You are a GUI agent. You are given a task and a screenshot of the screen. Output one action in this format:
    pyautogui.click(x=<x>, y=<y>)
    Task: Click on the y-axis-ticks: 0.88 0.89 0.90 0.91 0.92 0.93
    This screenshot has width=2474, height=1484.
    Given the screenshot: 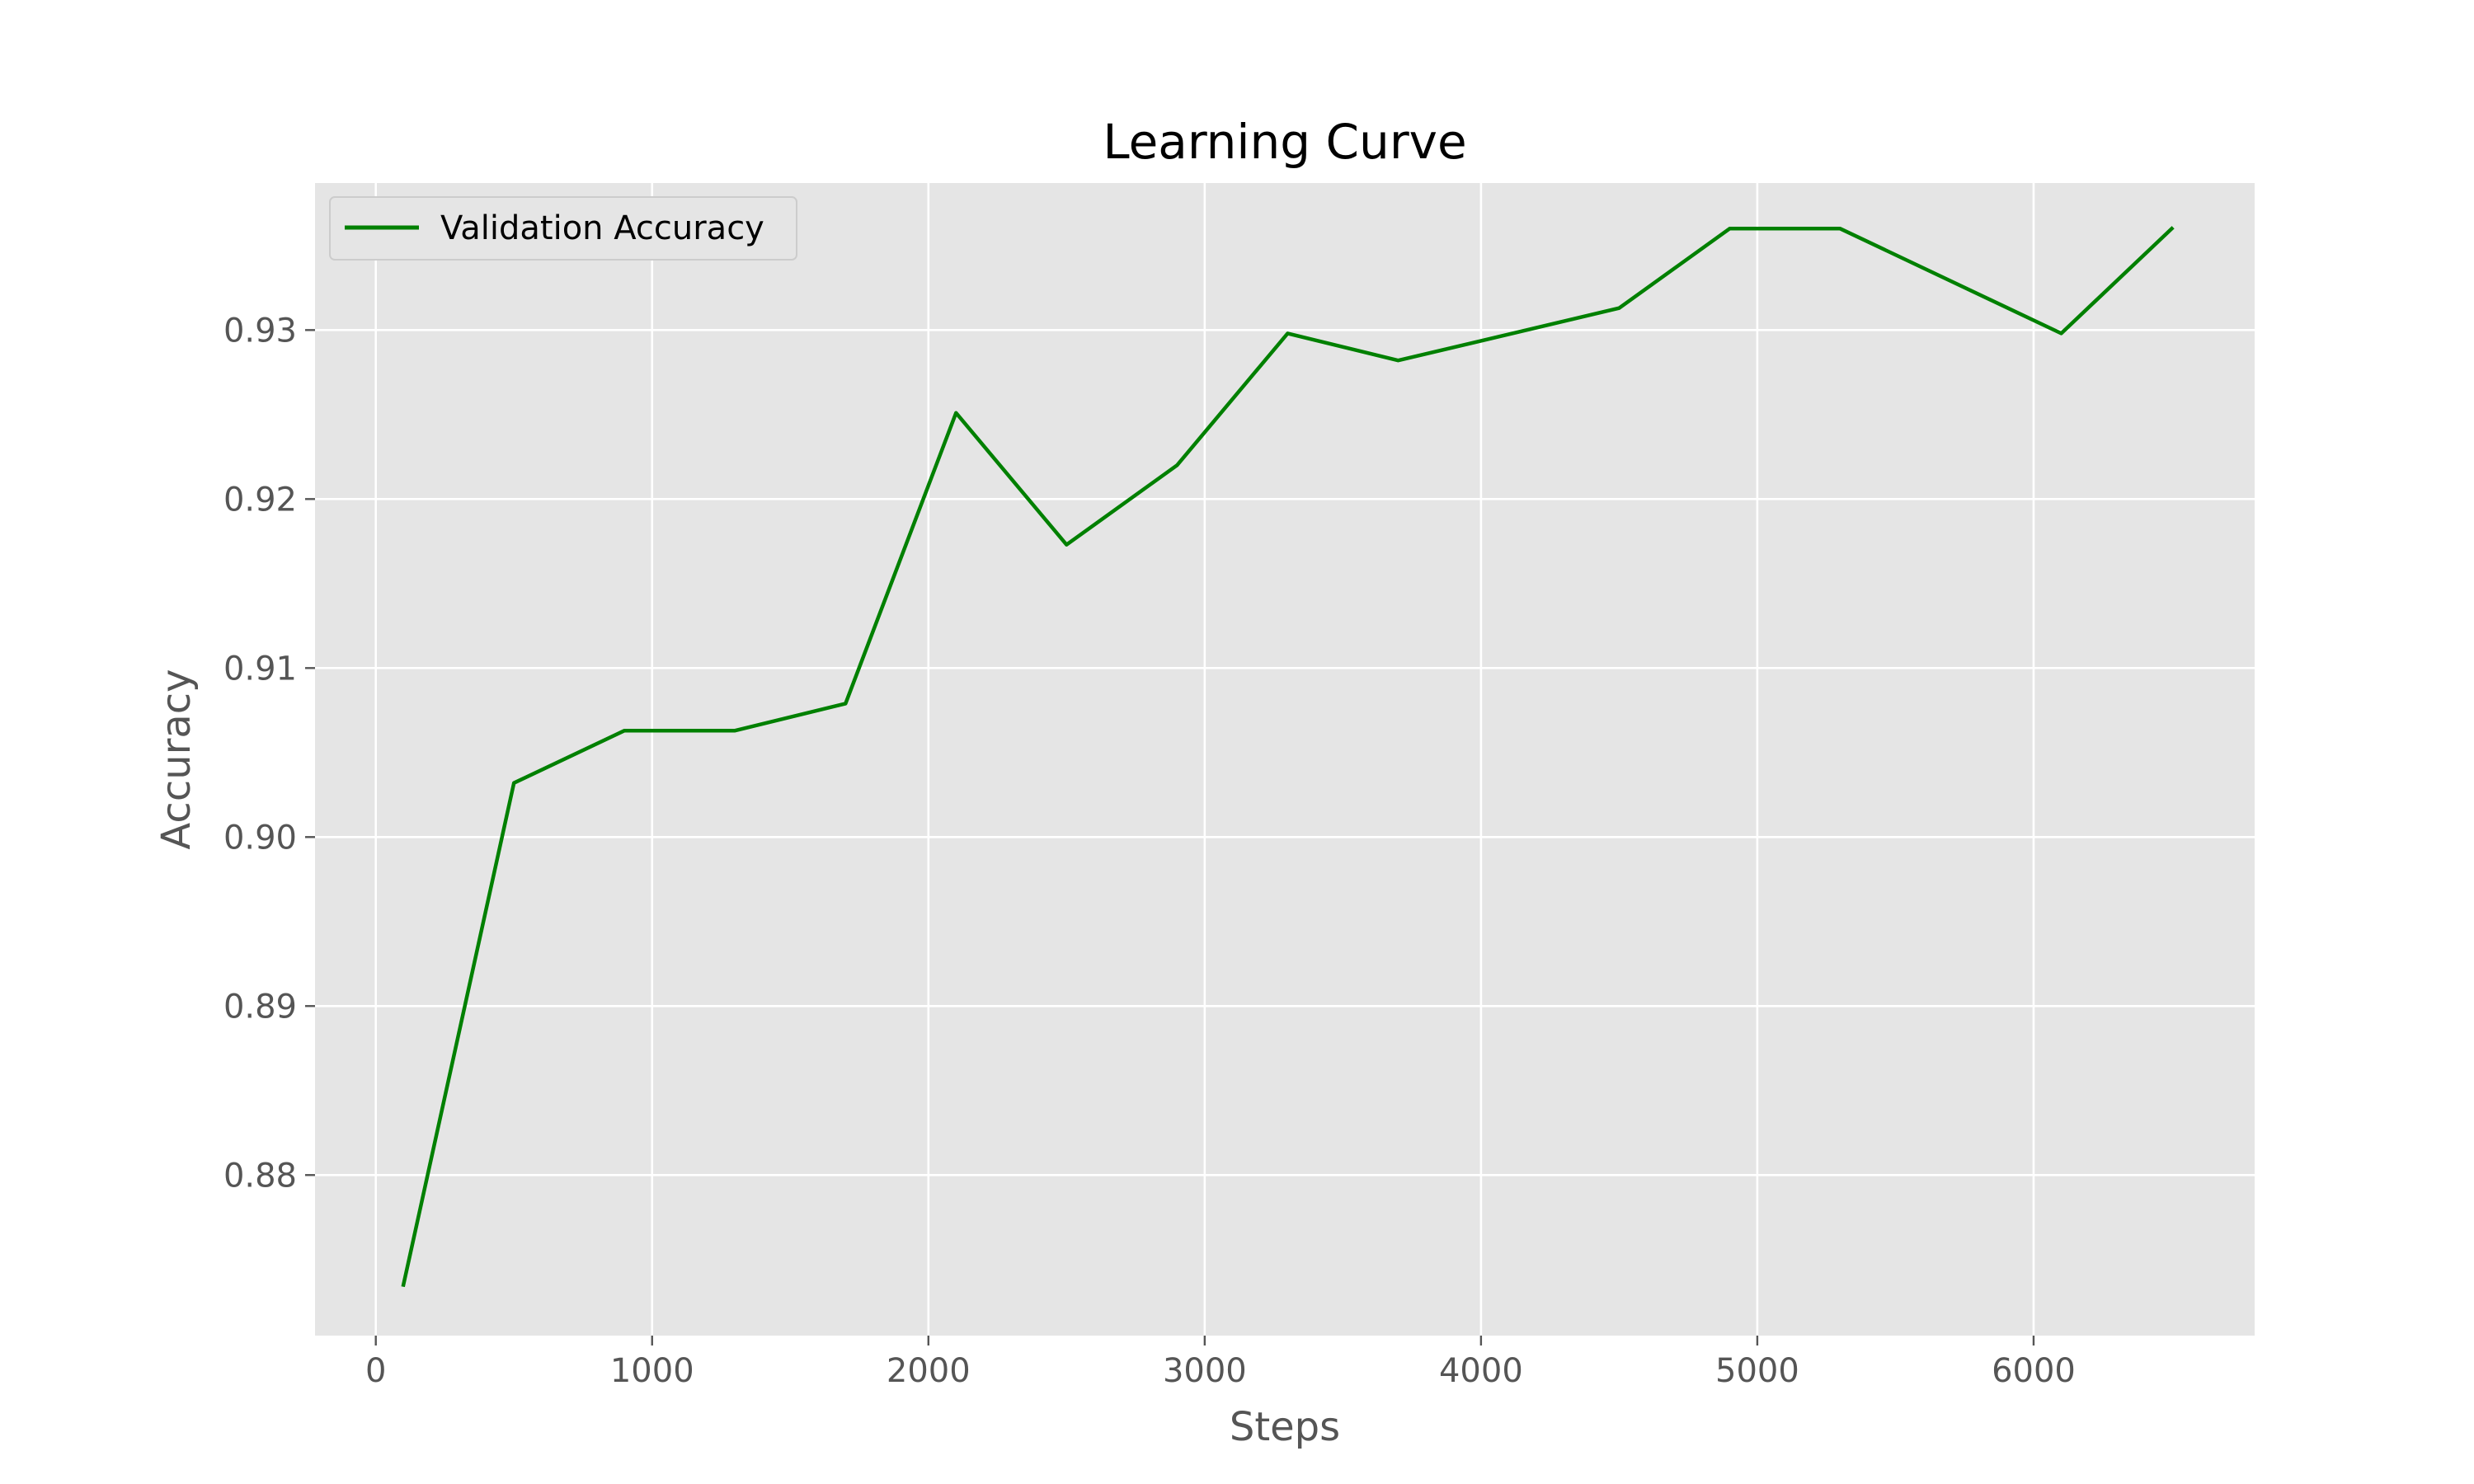 What is the action you would take?
    pyautogui.click(x=269, y=753)
    